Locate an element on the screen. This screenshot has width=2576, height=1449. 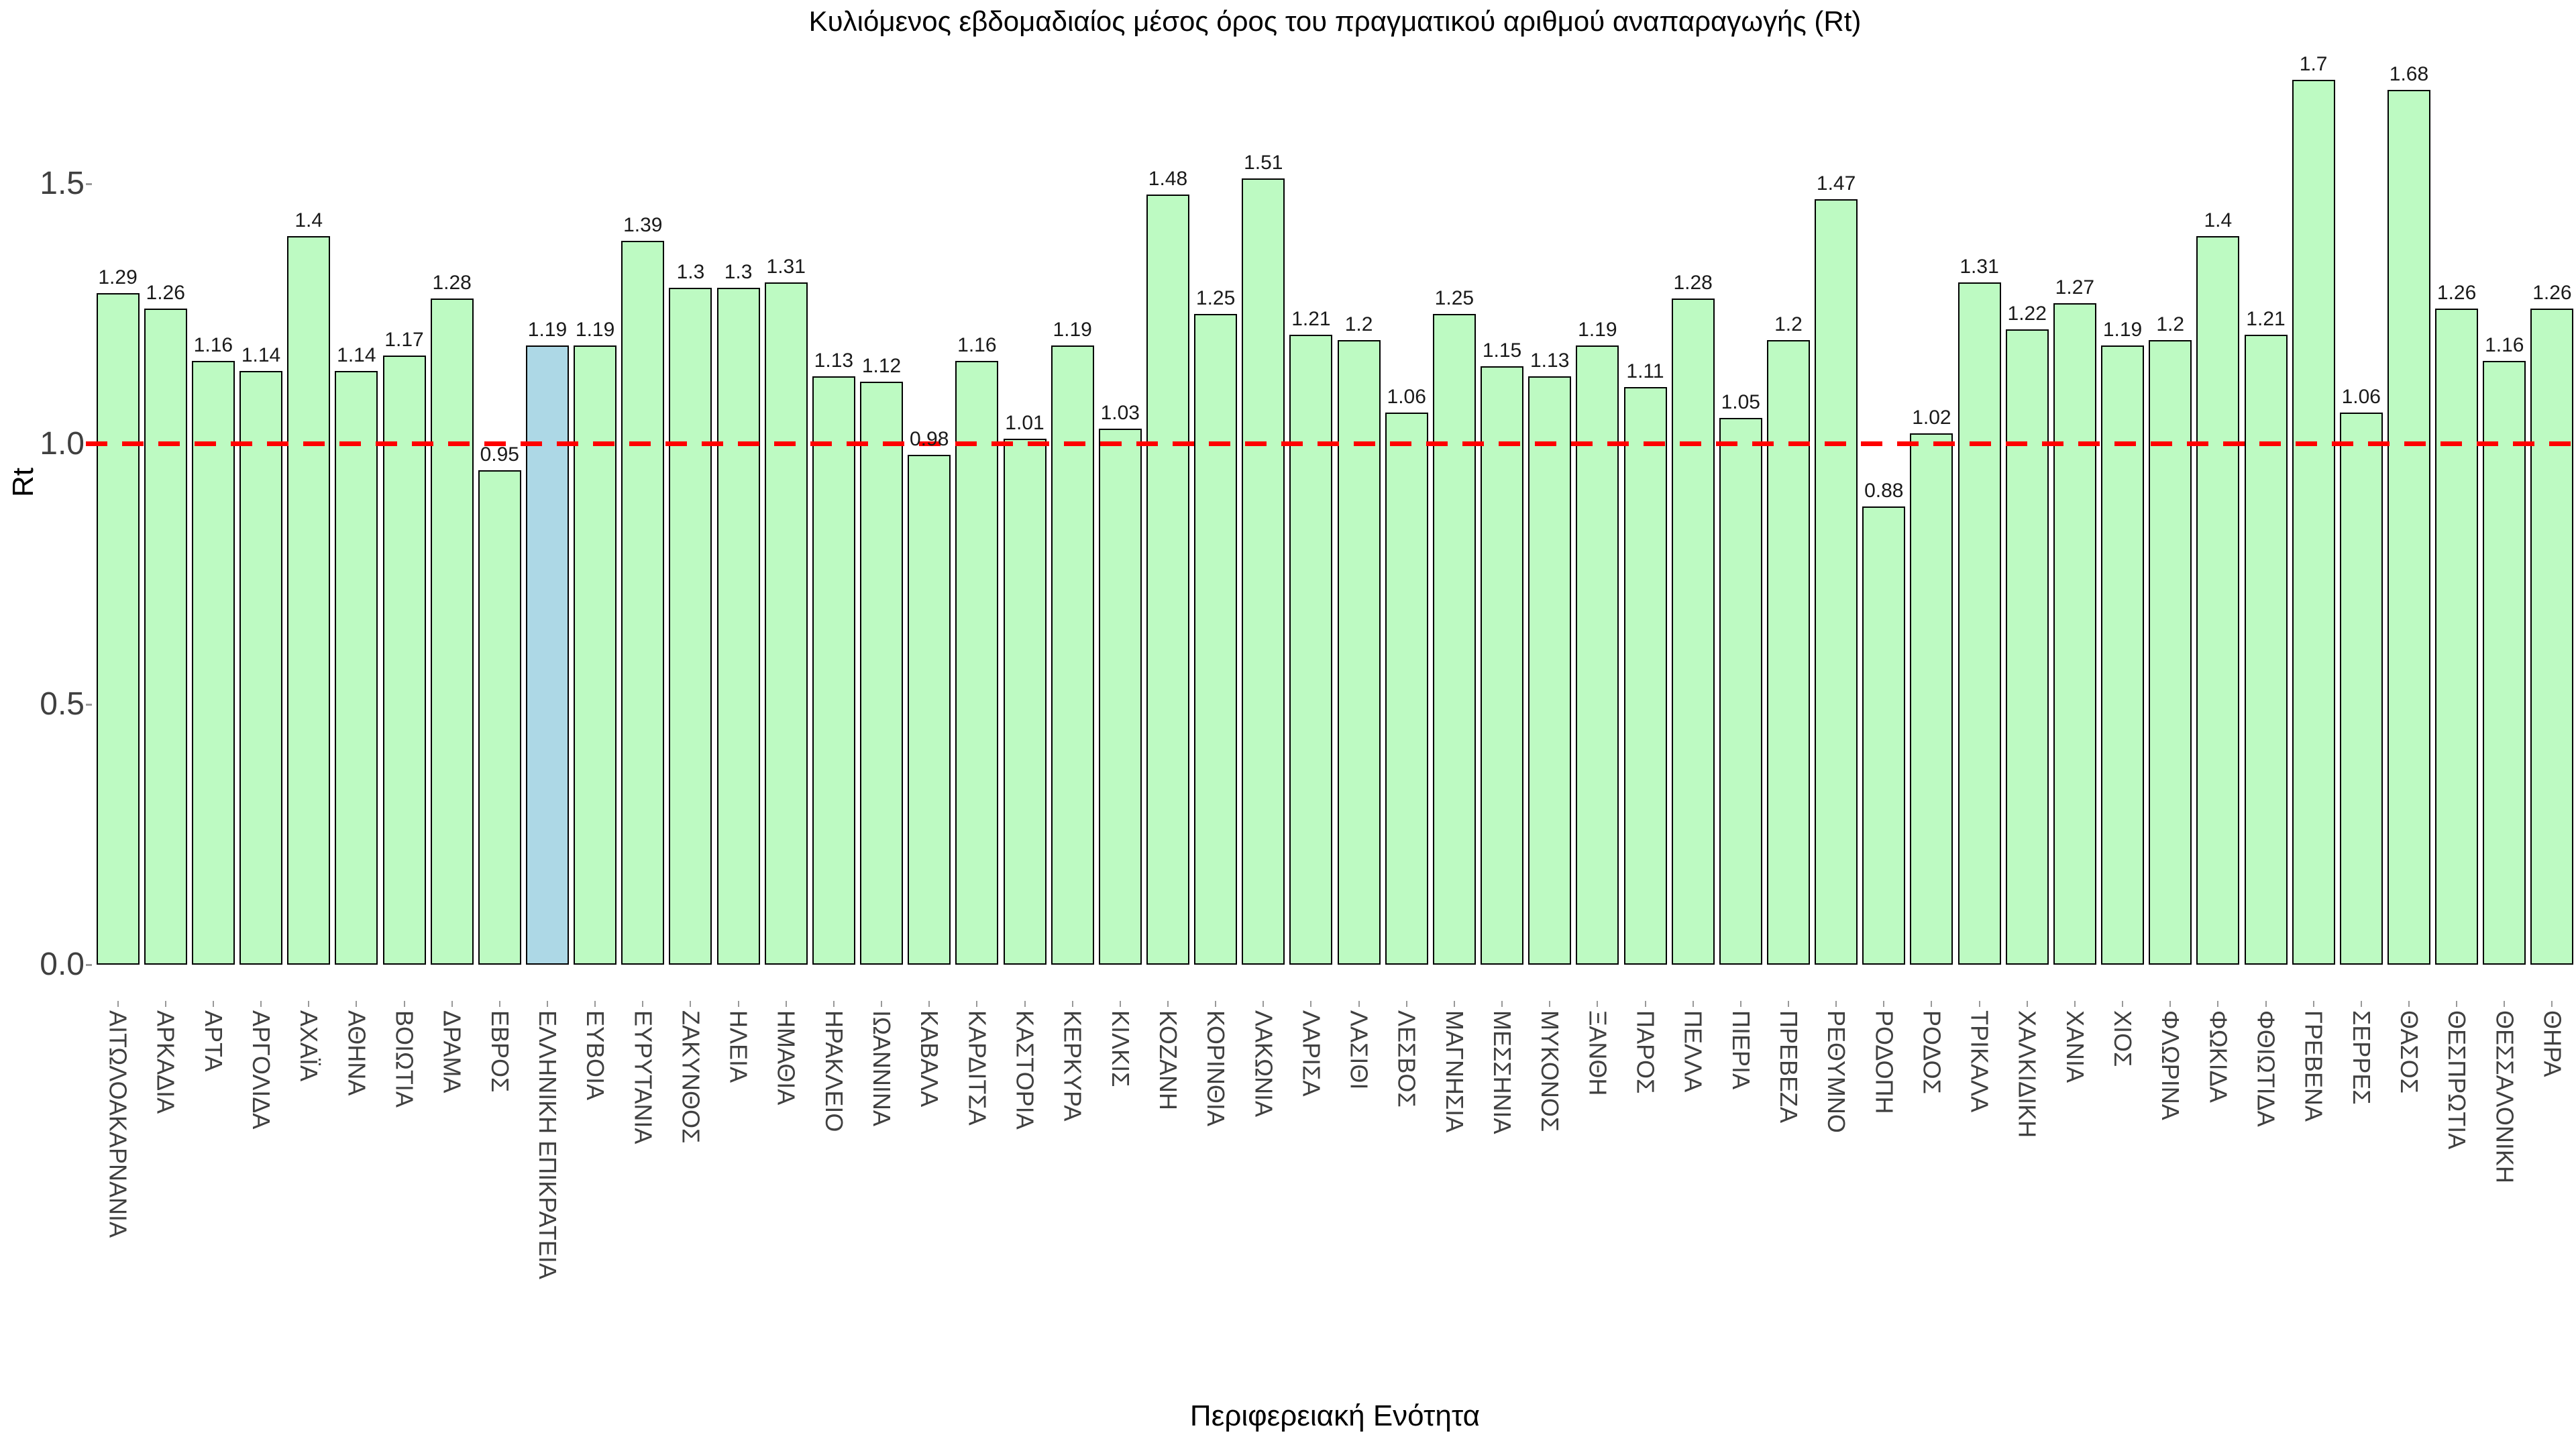
x-tick-label: ΑΡΚΑΔΙΑ is located at coordinates (166, 1062).